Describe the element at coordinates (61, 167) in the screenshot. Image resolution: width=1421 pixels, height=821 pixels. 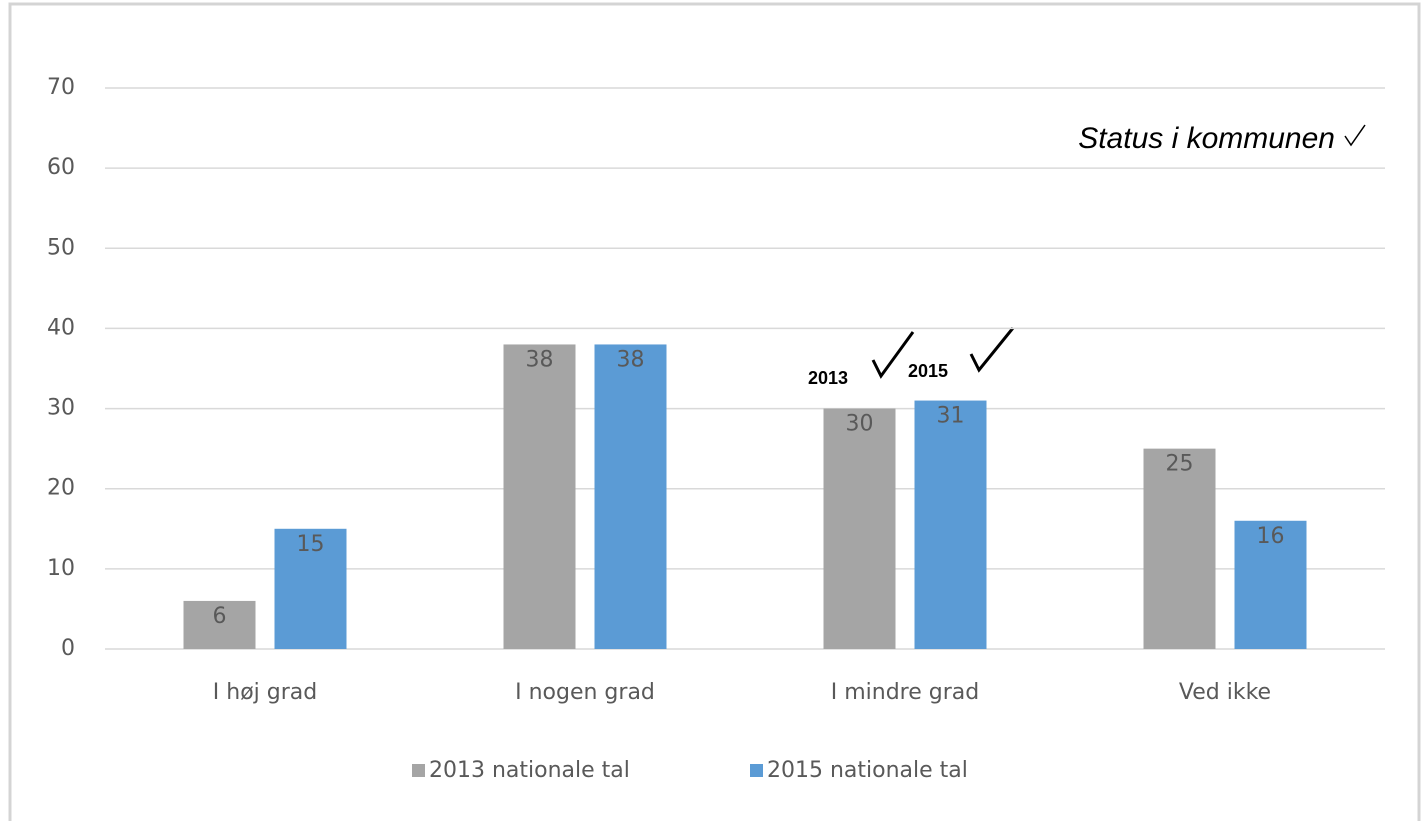
I see `y-tick-label: 60` at that location.